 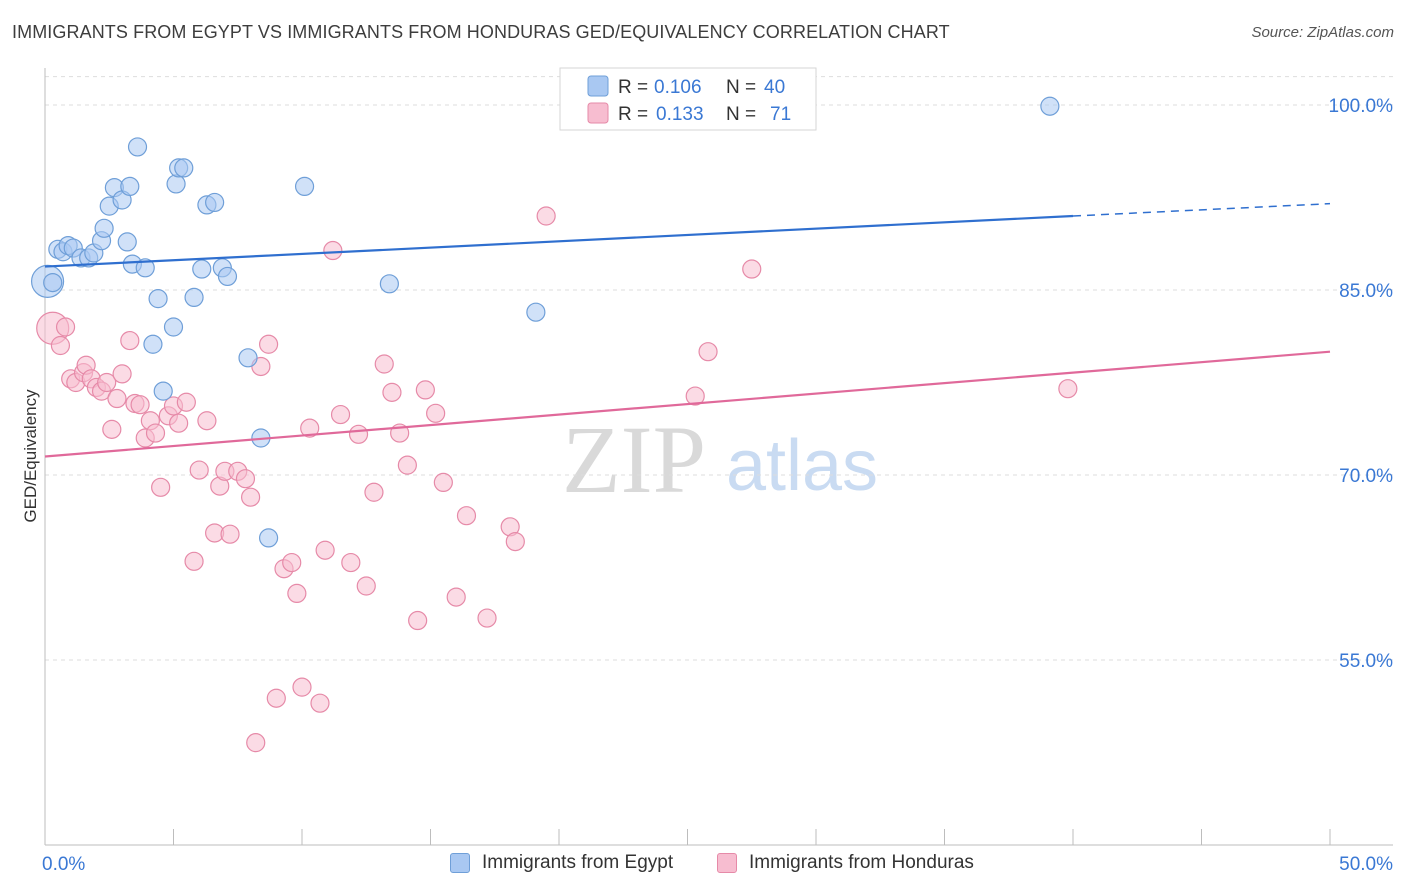 What do you see at coordinates (633, 114) in the screenshot?
I see `legend-r-label-honduras: R =` at bounding box center [633, 114].